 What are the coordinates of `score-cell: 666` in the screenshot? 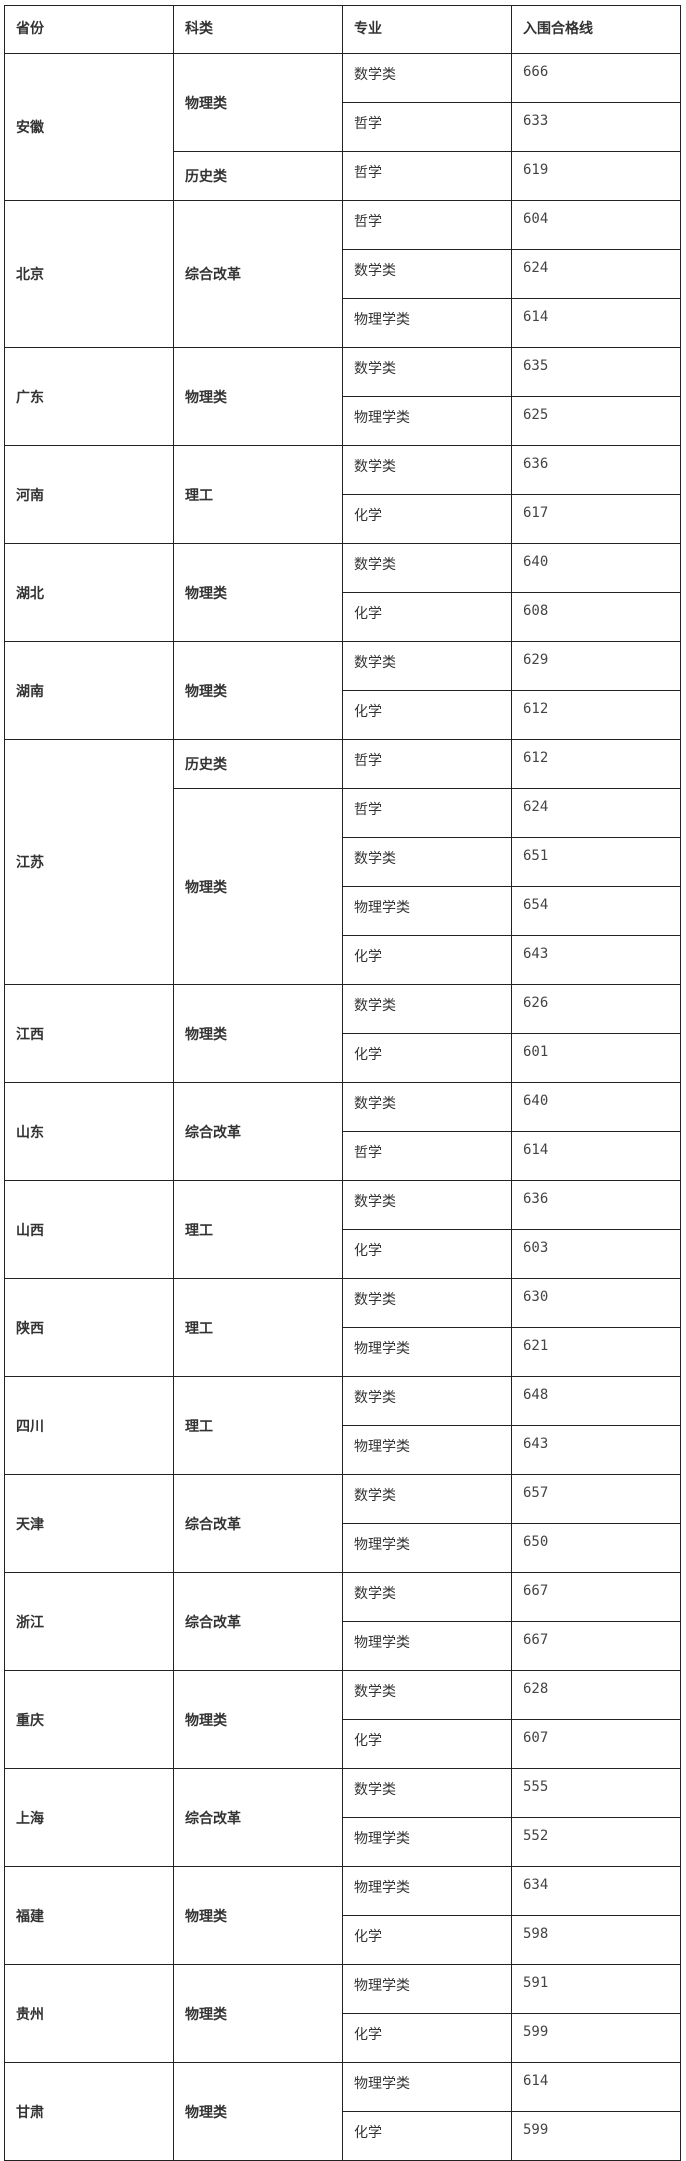 It's located at (596, 78).